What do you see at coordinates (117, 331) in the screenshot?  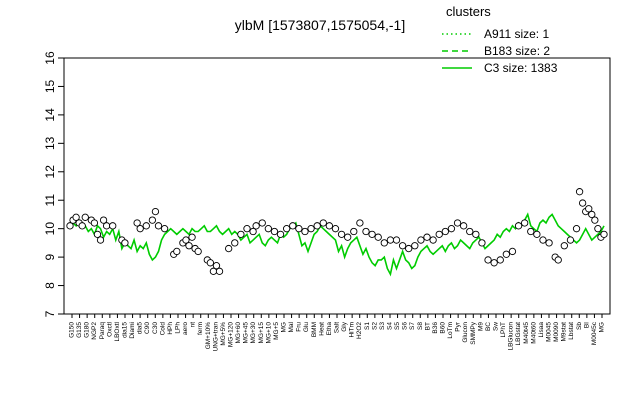 I see `x-tick-label: LBOxtl` at bounding box center [117, 331].